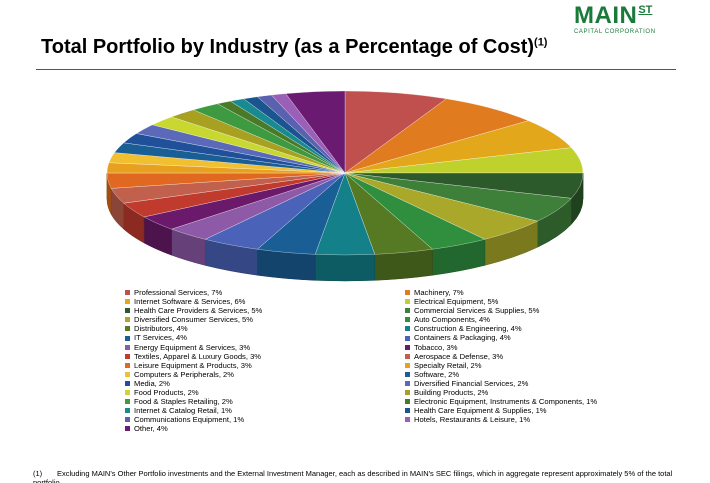 The width and height of the screenshot is (710, 483). I want to click on title-footnote-marker: (1), so click(541, 42).